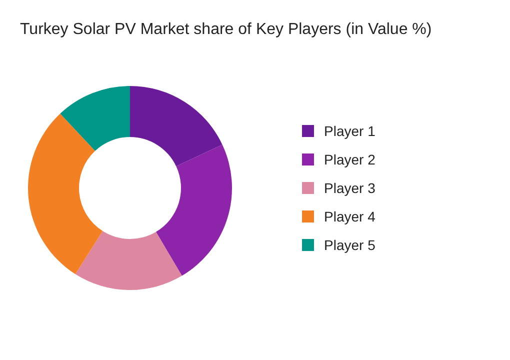  What do you see at coordinates (350, 188) in the screenshot?
I see `legend-label: Player 3` at bounding box center [350, 188].